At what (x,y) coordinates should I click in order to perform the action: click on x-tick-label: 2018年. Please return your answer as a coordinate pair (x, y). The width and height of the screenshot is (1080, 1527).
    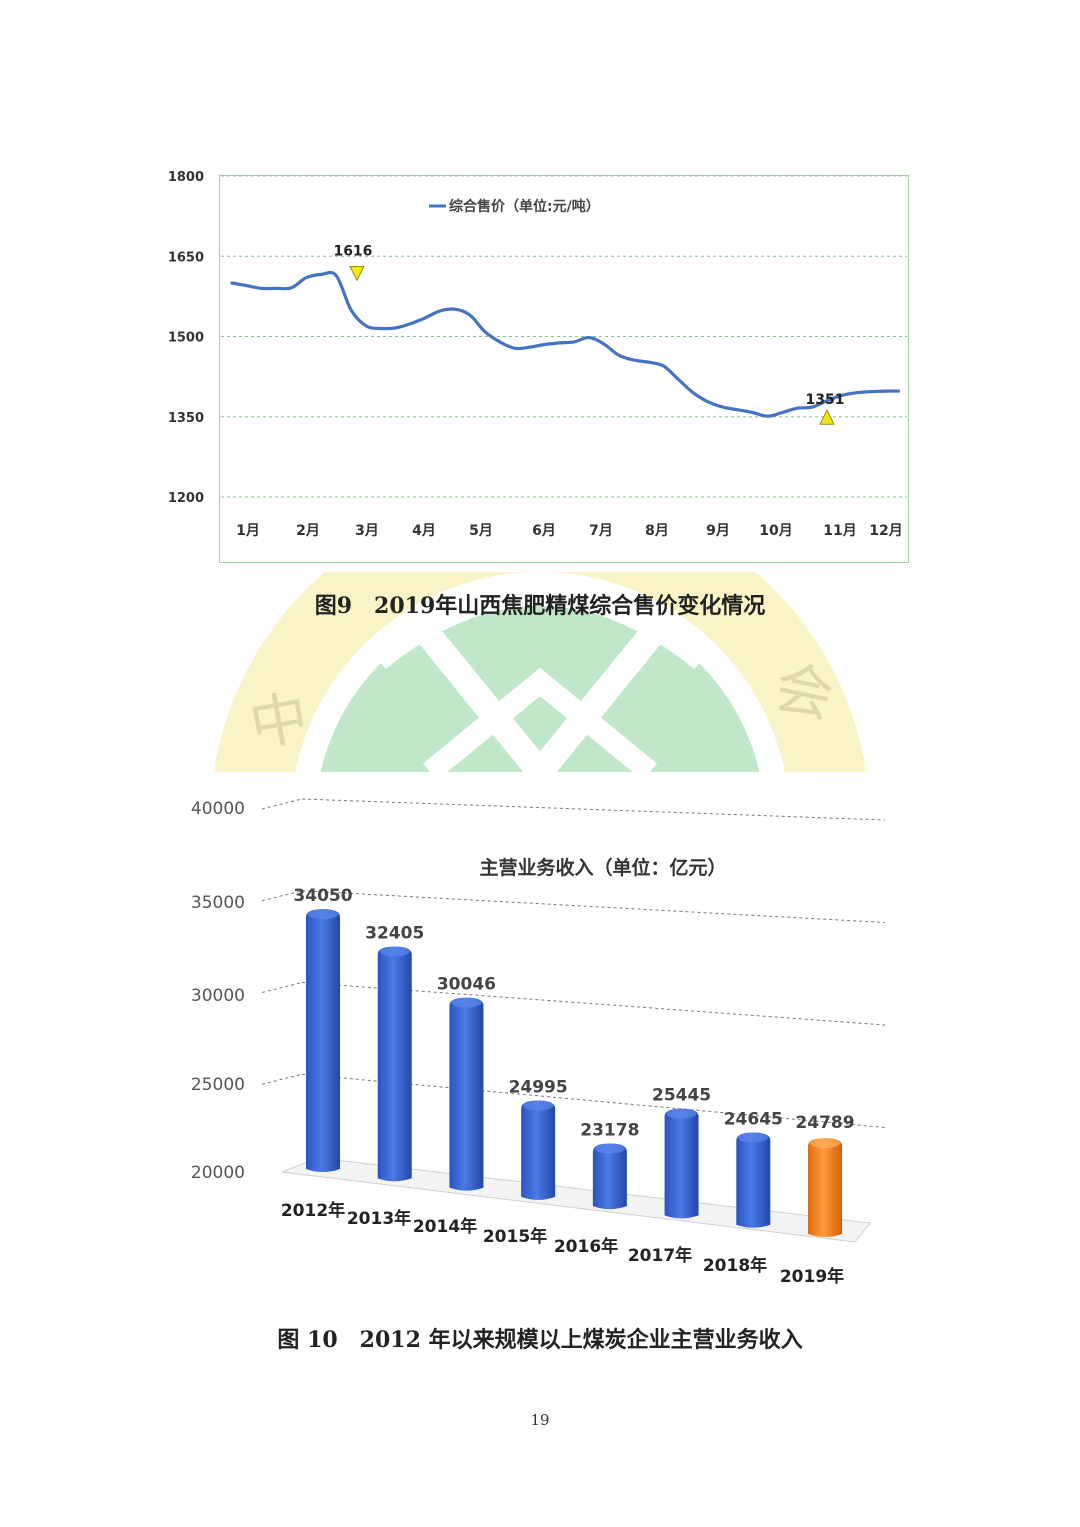
    Looking at the image, I should click on (735, 1265).